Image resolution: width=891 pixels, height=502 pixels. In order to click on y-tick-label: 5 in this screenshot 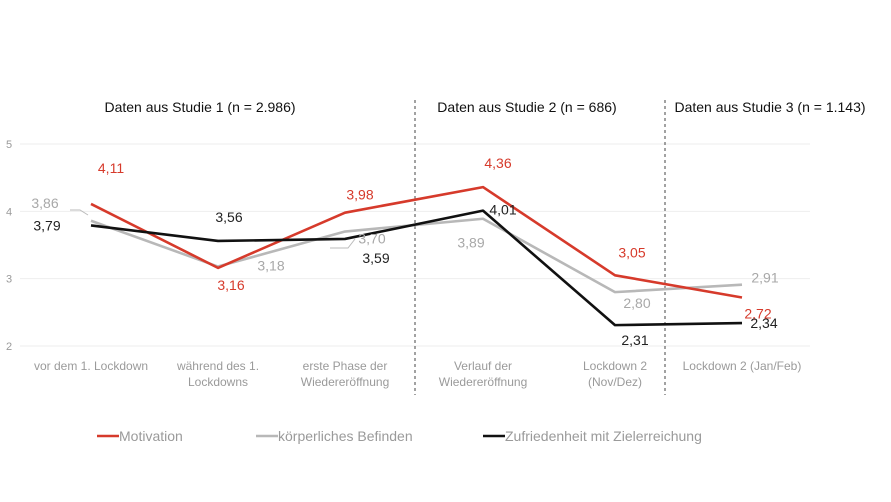, I will do `click(9, 145)`.